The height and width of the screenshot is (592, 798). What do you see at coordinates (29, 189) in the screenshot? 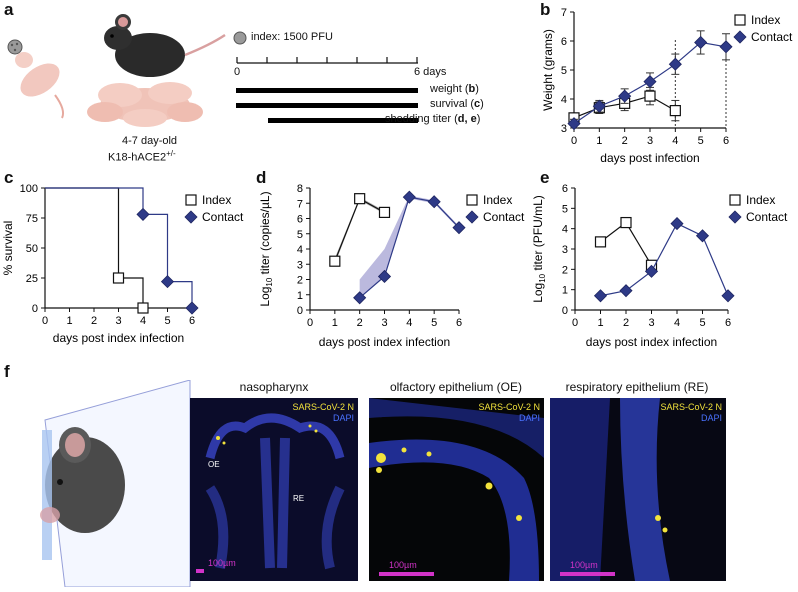
I see `y-tick-label: 100` at bounding box center [29, 189].